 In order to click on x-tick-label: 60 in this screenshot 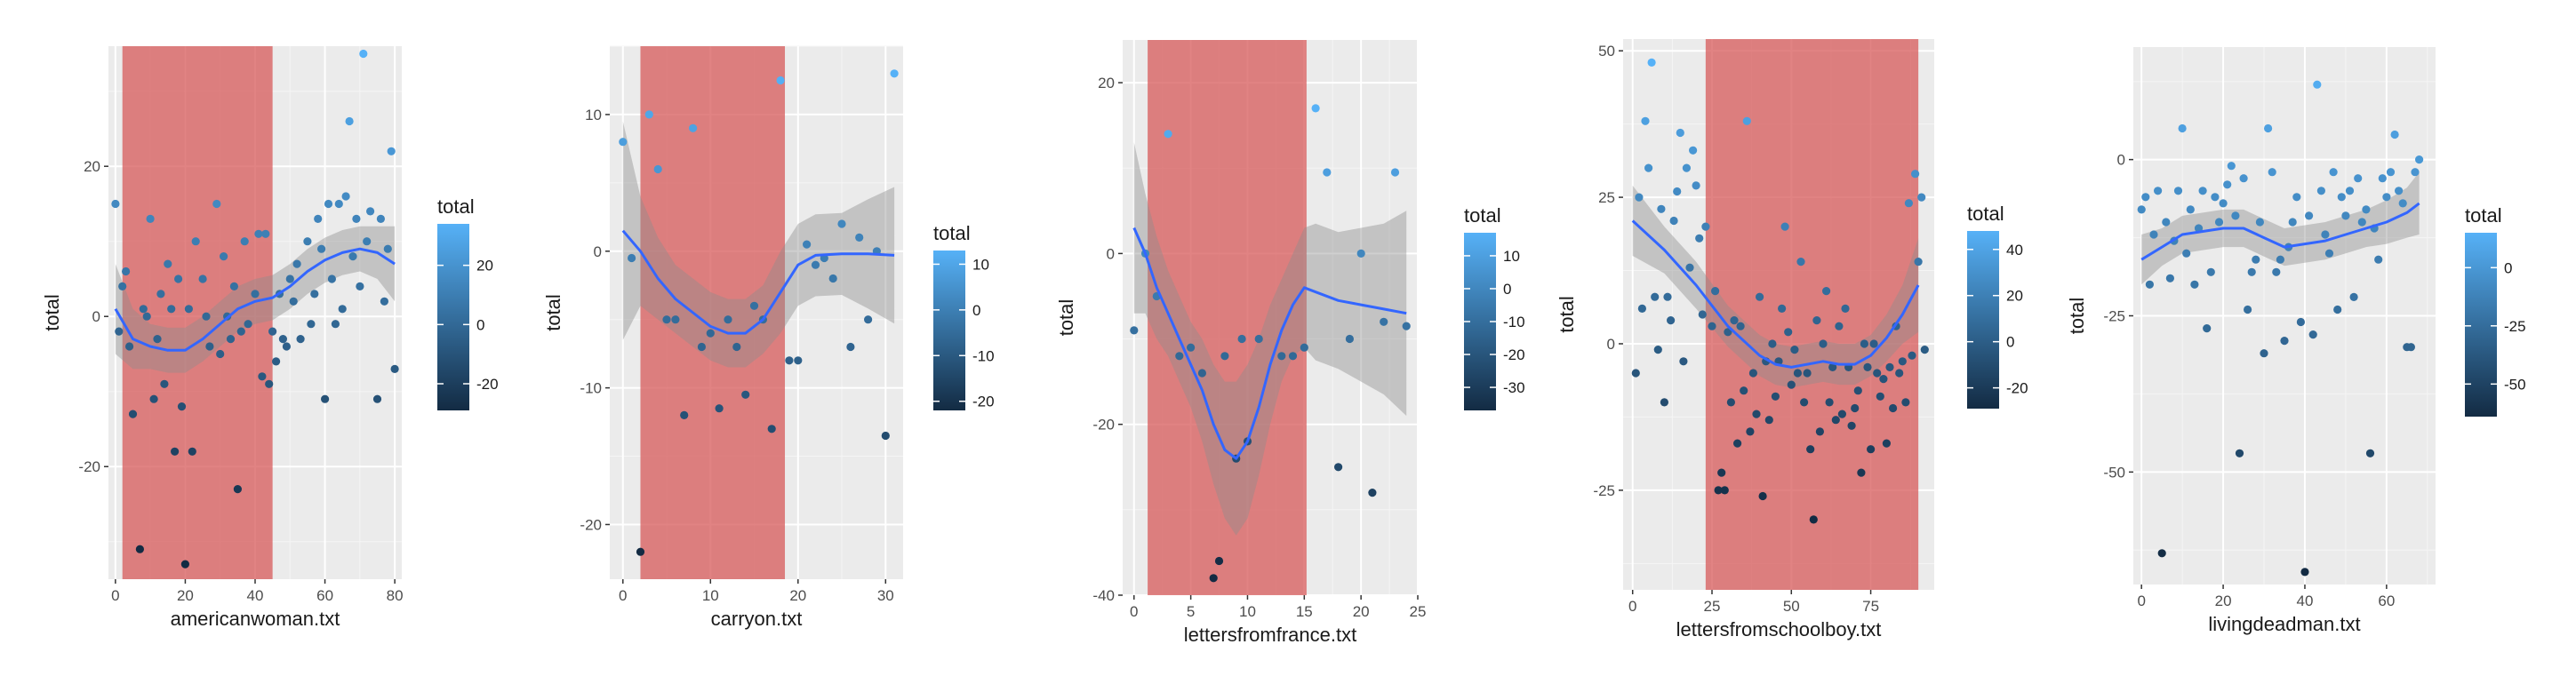, I will do `click(324, 595)`.